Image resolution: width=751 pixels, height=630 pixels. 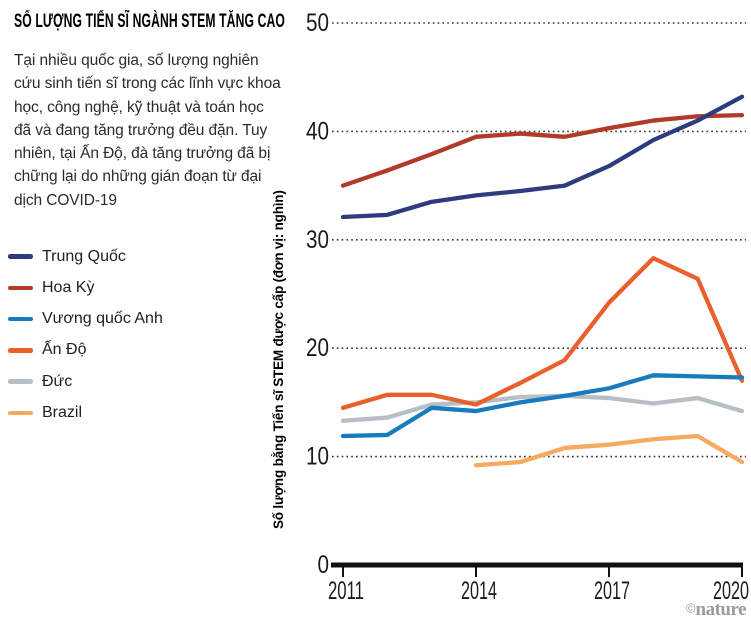 I want to click on watermark-text: nature, so click(x=721, y=609).